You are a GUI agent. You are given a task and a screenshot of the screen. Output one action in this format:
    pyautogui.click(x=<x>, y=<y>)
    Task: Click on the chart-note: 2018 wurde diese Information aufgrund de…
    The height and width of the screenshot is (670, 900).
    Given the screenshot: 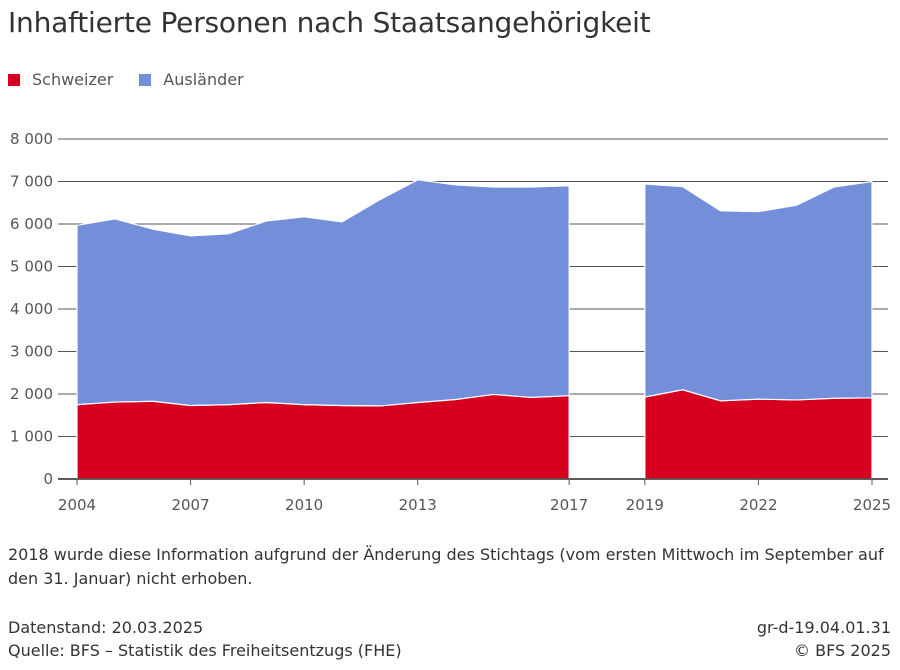 What is the action you would take?
    pyautogui.click(x=446, y=566)
    